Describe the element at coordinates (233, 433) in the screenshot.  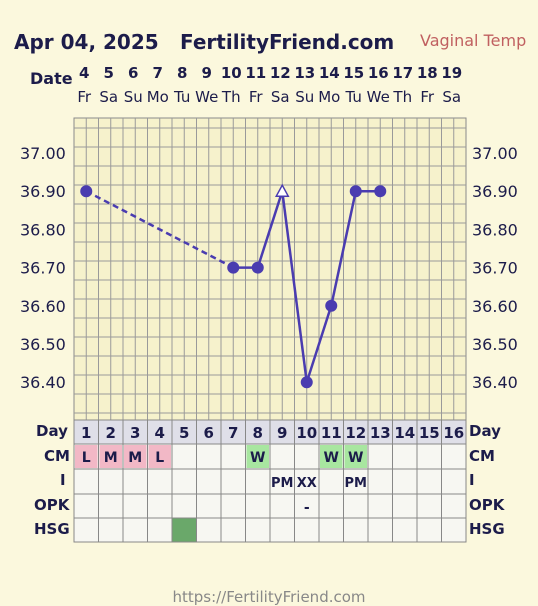
I see `cycle-day-label: 7` at that location.